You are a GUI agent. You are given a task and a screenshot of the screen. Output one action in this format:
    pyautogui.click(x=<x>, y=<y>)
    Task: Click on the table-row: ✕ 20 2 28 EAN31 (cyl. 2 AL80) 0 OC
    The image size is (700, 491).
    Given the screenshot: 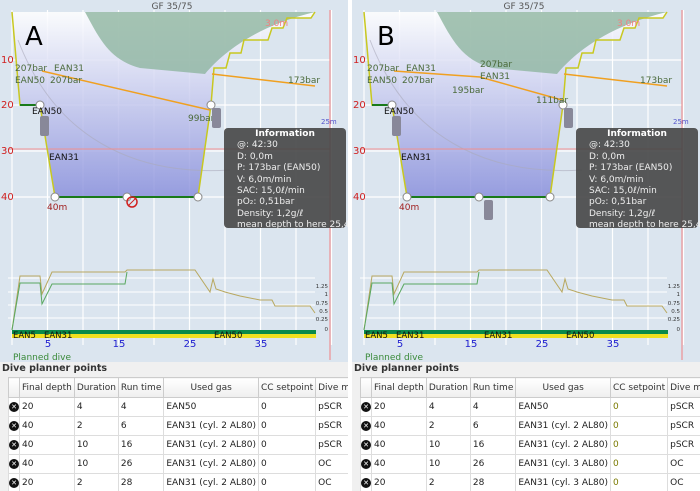 What is the action you would take?
    pyautogui.click(x=178, y=482)
    